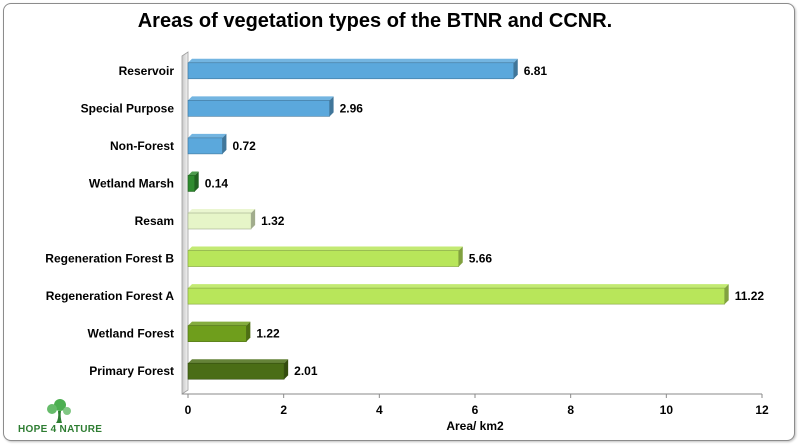  Describe the element at coordinates (762, 410) in the screenshot. I see `x-tick-label: 12` at that location.